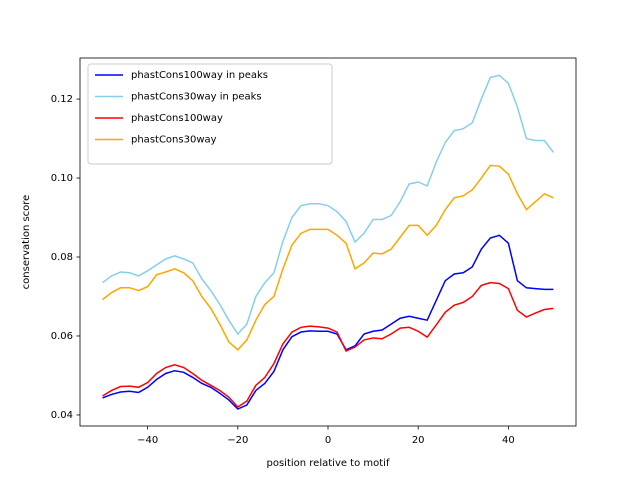  I want to click on legend-label: phastCons100way, so click(177, 118).